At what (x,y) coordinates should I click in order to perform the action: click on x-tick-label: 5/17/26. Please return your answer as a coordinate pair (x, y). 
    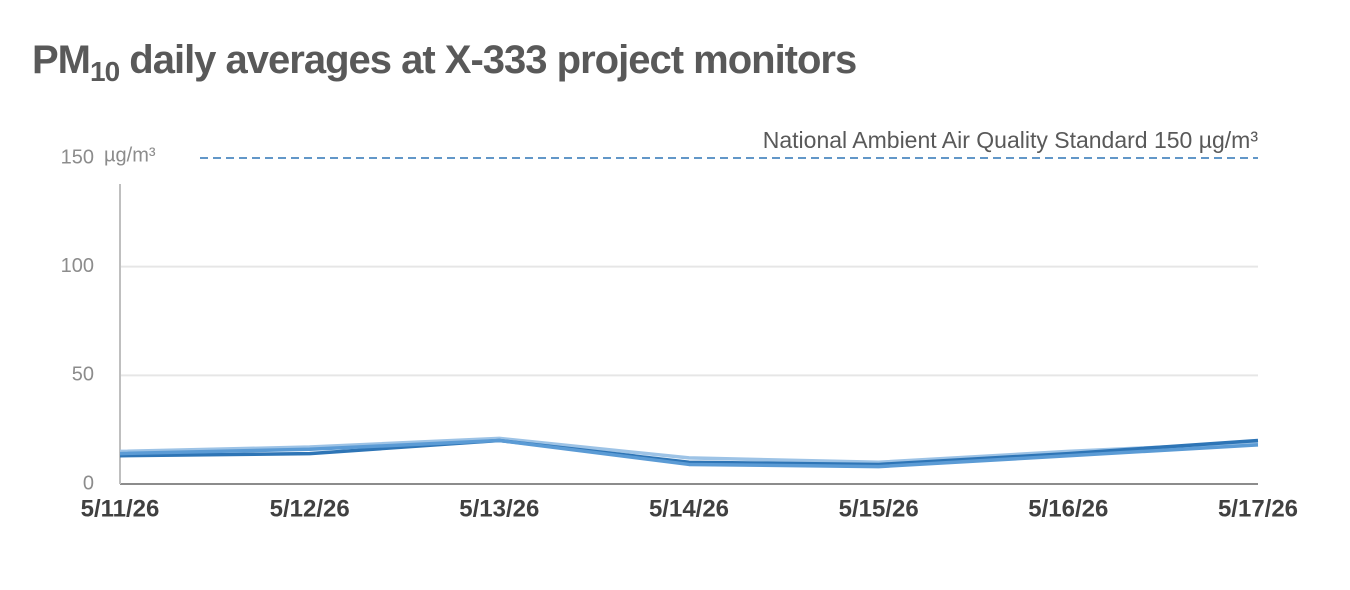
    Looking at the image, I should click on (1258, 508).